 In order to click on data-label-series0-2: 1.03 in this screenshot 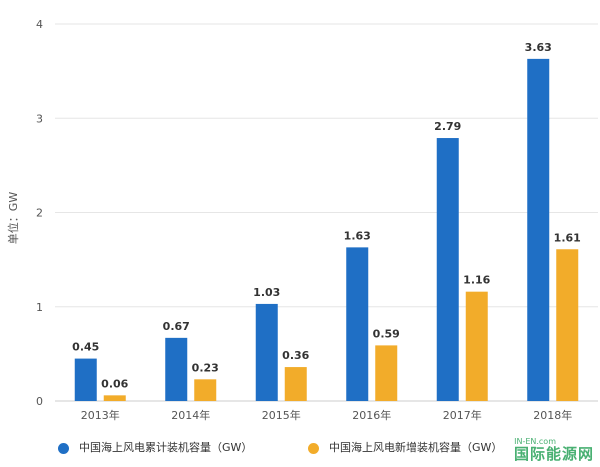, I will do `click(266, 292)`.